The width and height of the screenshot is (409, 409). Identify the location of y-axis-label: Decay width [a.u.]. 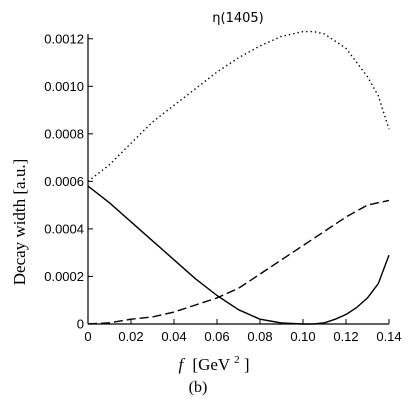
(19, 222).